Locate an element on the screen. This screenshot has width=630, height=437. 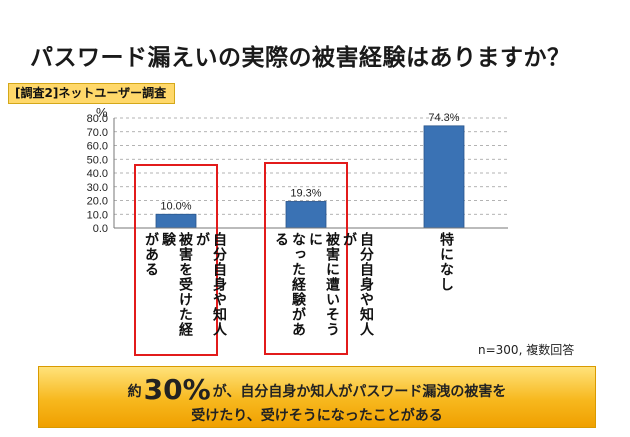
survey-tag: [調査2]ネットユーザー調査 is located at coordinates (92, 93).